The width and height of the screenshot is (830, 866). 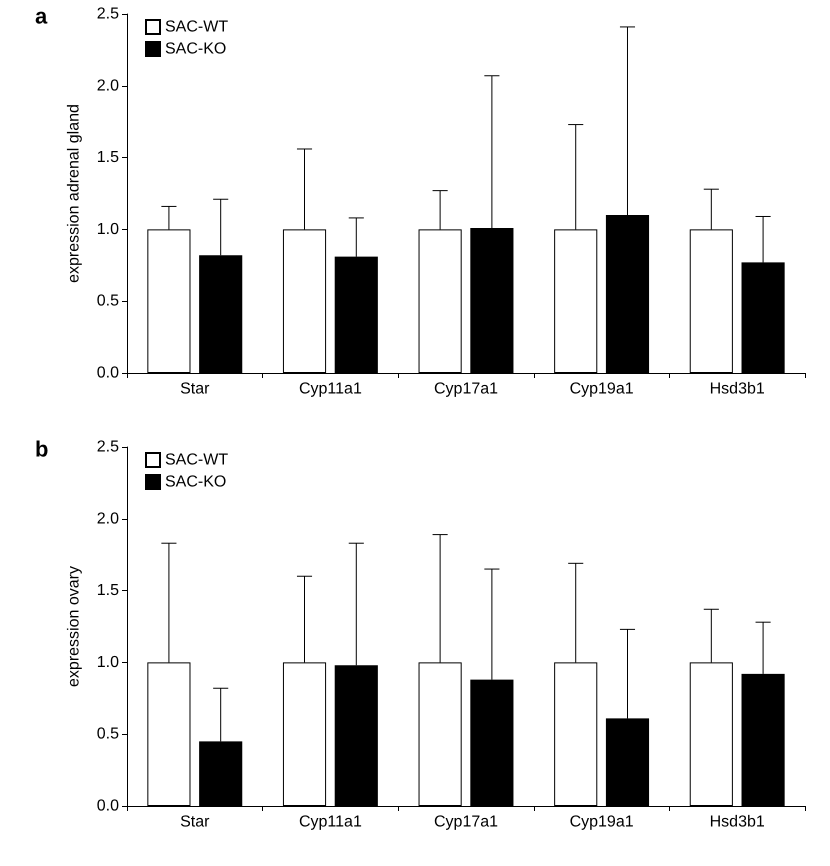 I want to click on chart-title: b, so click(x=41, y=449).